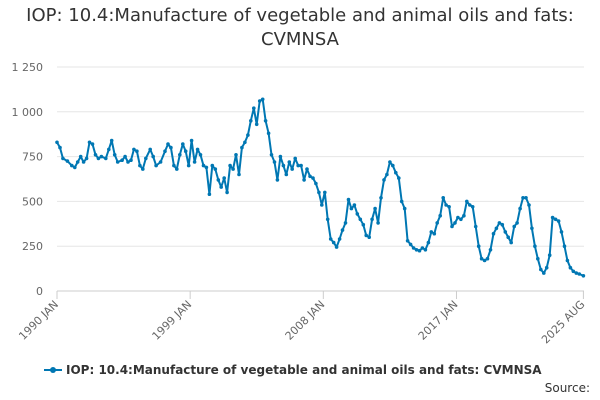 This screenshot has width=600, height=400. Describe the element at coordinates (567, 388) in the screenshot. I see `source-label: Source:` at that location.